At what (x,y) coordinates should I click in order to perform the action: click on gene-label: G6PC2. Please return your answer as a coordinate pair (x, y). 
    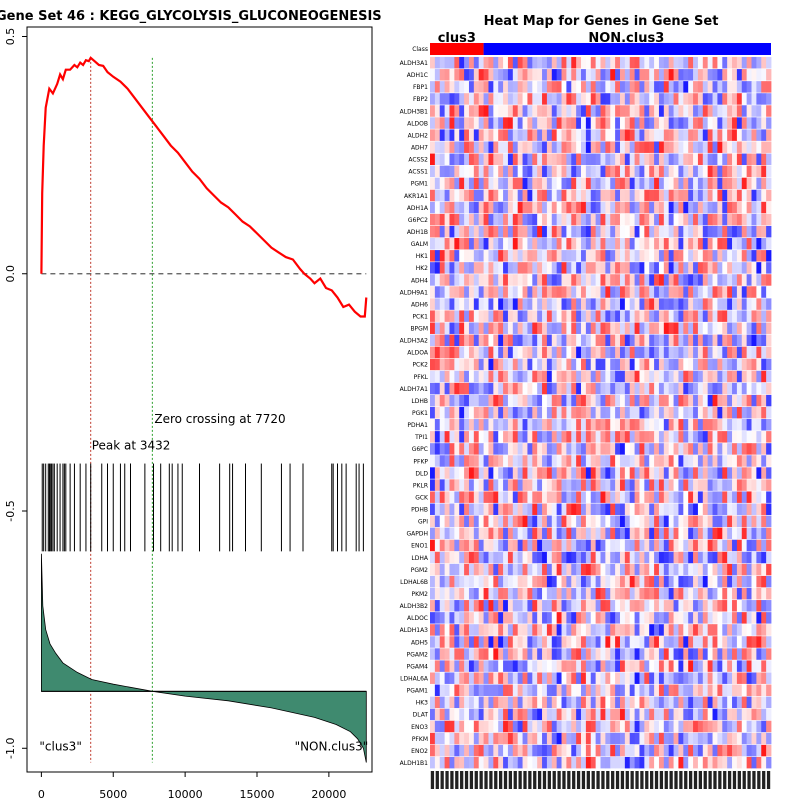
    Looking at the image, I should click on (418, 220).